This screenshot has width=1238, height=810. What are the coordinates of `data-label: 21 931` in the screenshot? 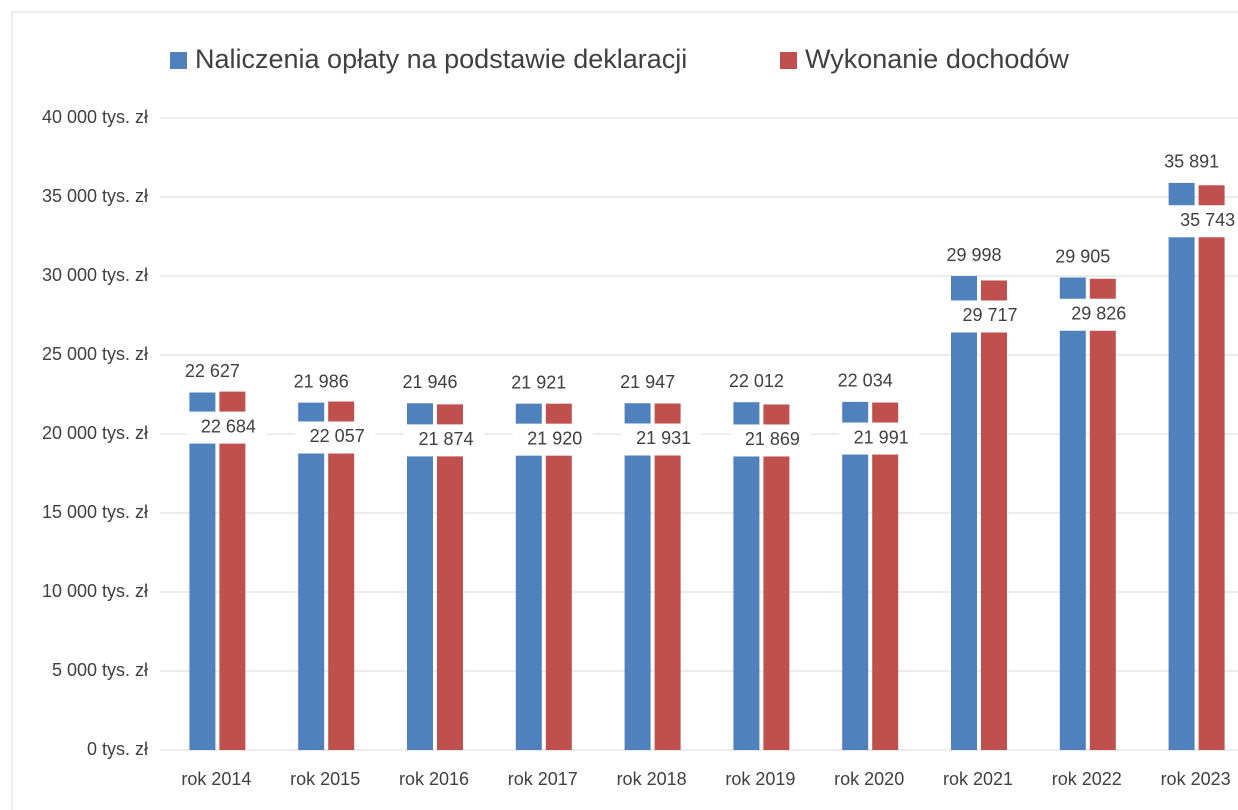 It's located at (663, 438).